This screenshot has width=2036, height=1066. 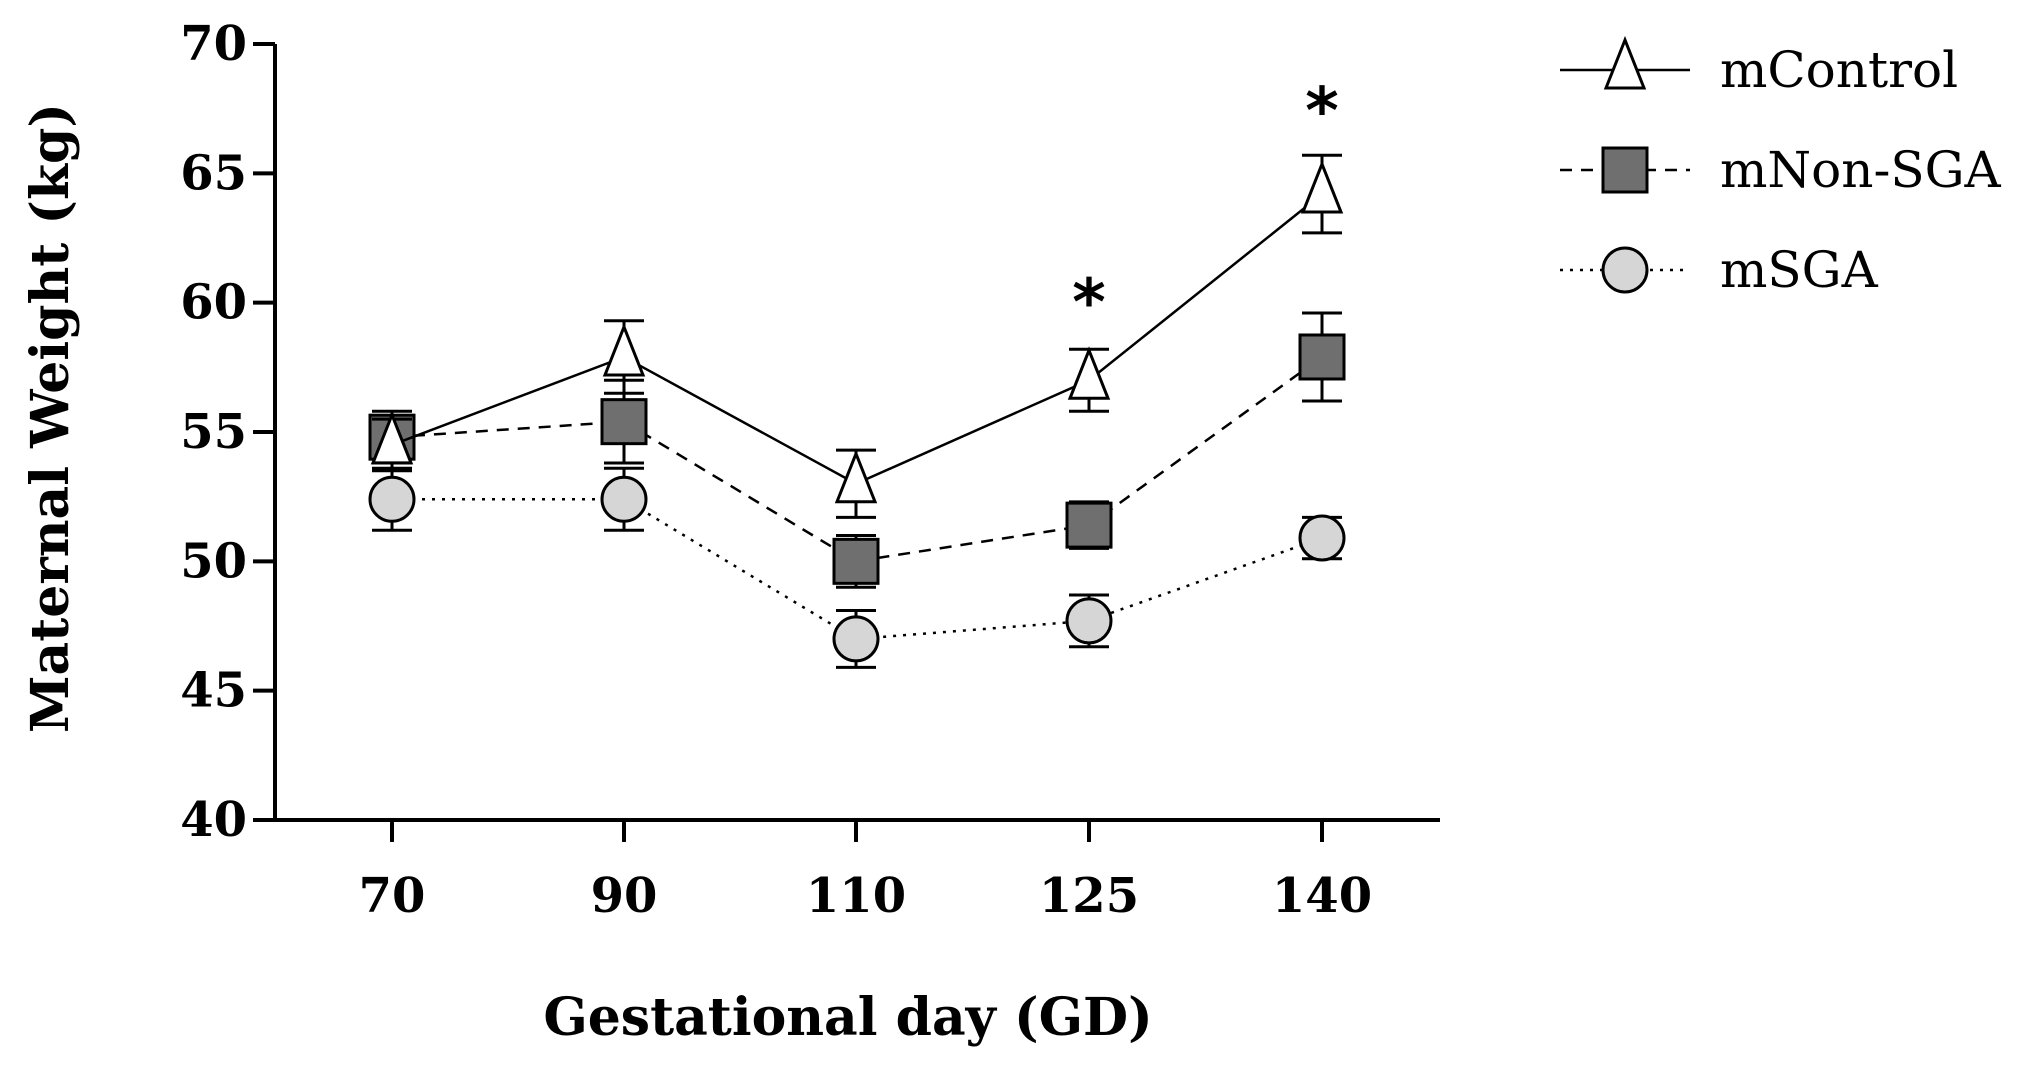 What do you see at coordinates (1861, 170) in the screenshot?
I see `legend-label-mnon-sga: mNon-SGA` at bounding box center [1861, 170].